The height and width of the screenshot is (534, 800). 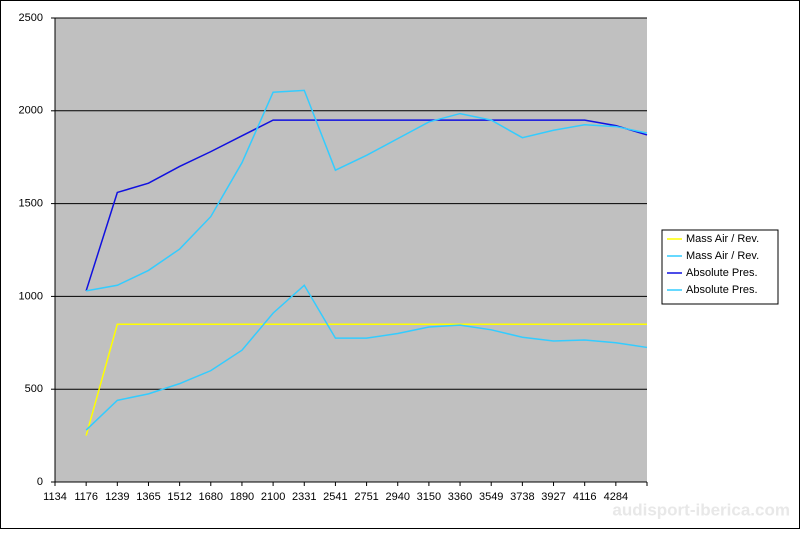 I want to click on x-tick-label: 3927, so click(x=553, y=497).